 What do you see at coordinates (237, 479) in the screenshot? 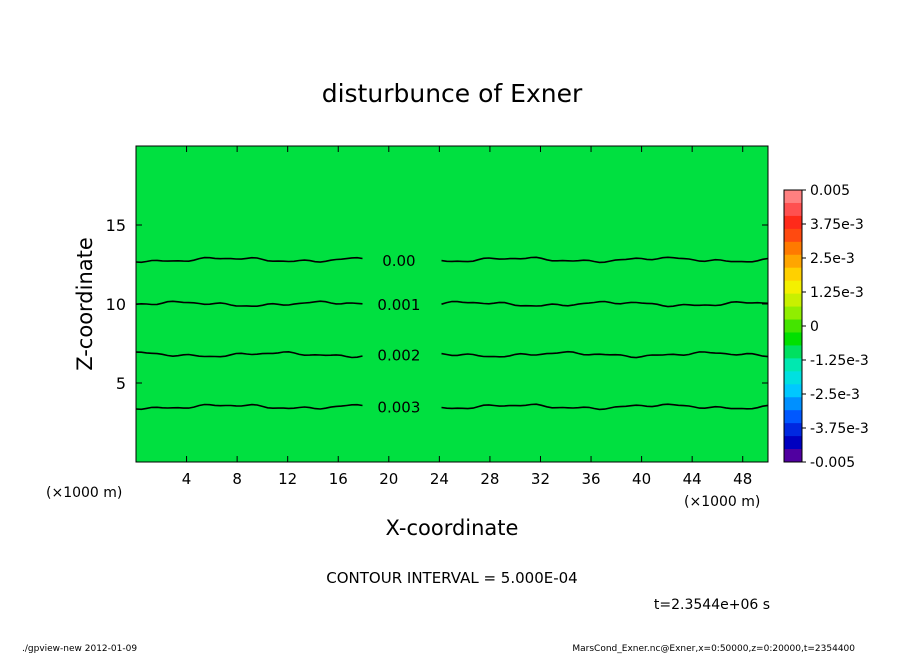
I see `x-tick-label: 8` at bounding box center [237, 479].